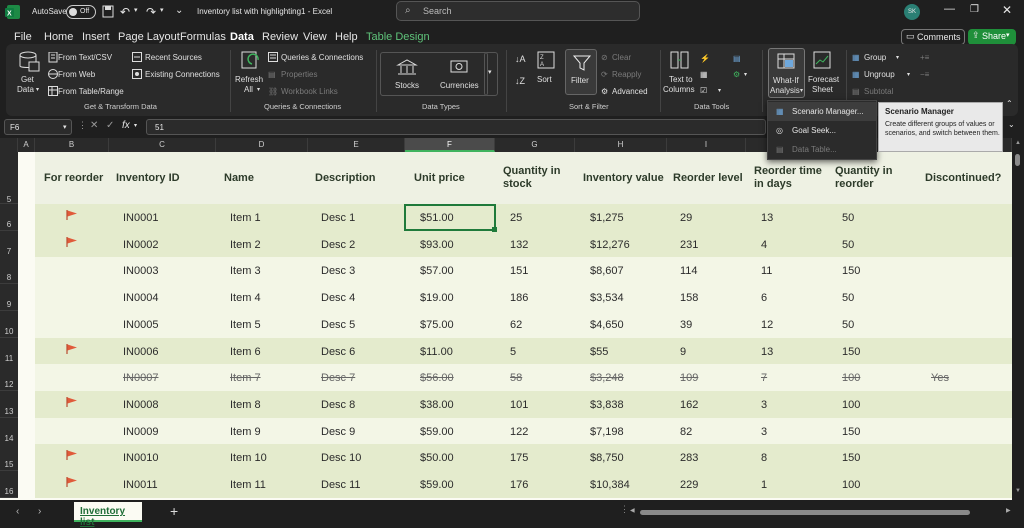 The width and height of the screenshot is (1024, 528). I want to click on cell-id: IN0010, so click(141, 458).